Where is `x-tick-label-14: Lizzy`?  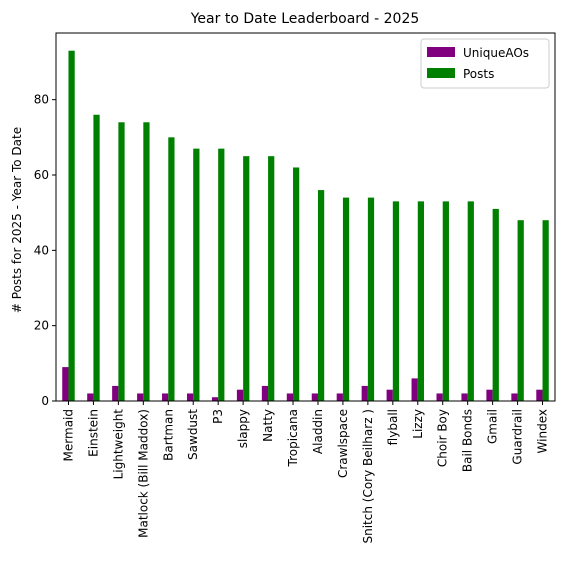 x-tick-label-14: Lizzy is located at coordinates (418, 424).